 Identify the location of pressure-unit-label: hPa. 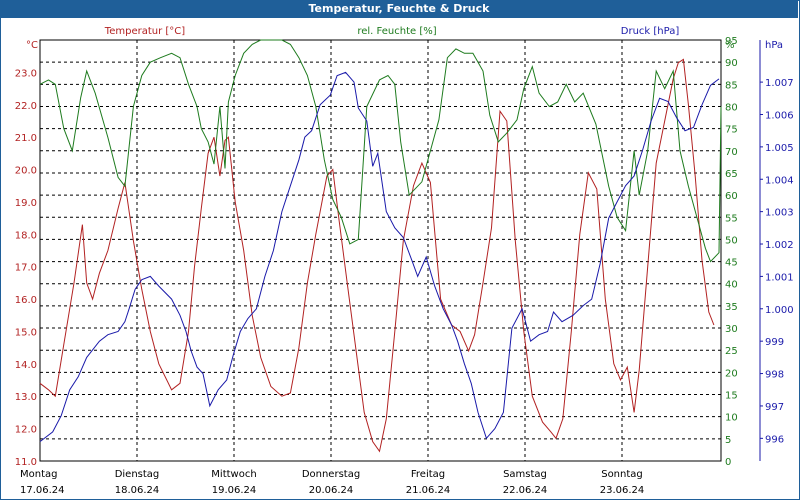
(774, 45).